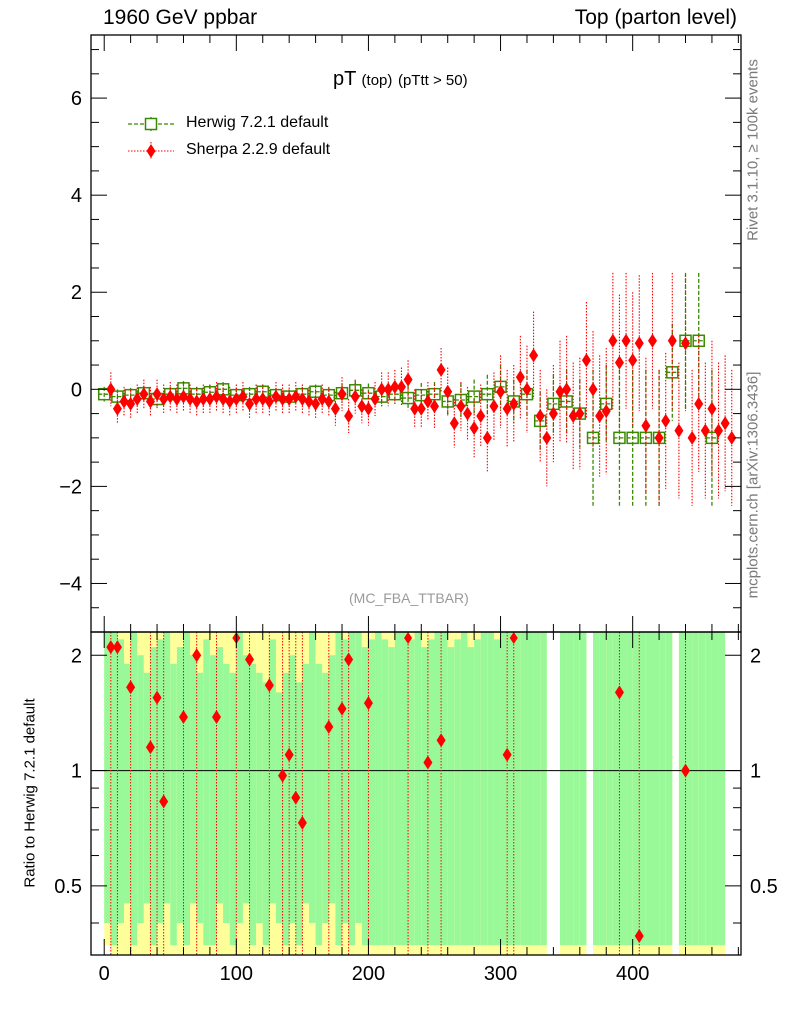  Describe the element at coordinates (30, 793) in the screenshot. I see `ratio-ylabel: Ratio to Herwig 7.2.1 default` at that location.